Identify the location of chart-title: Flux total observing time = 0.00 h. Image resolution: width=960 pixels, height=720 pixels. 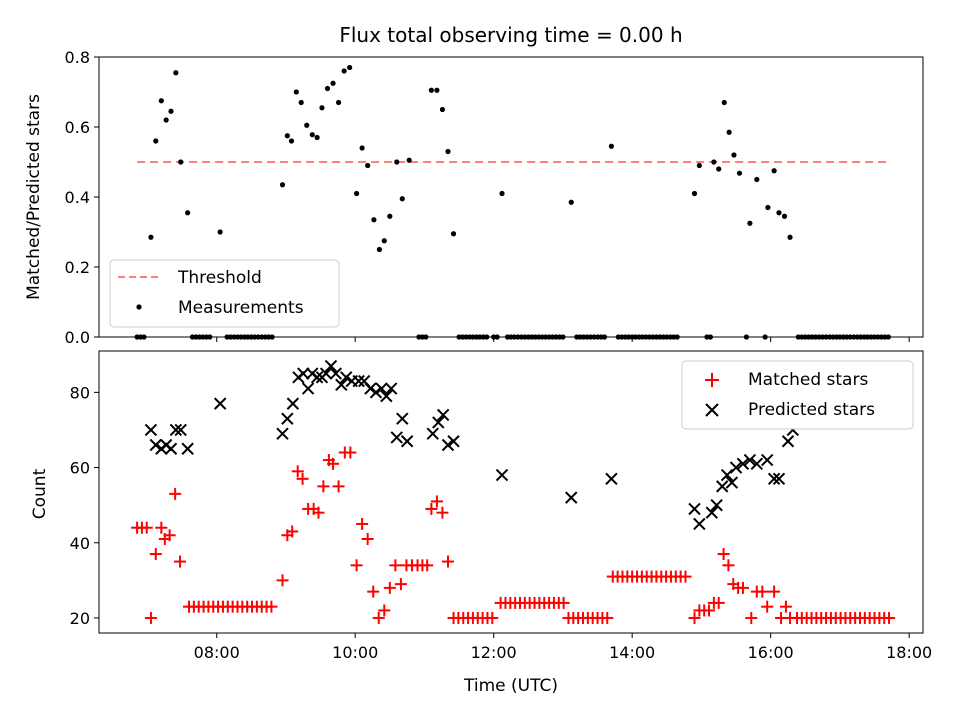
(510, 35).